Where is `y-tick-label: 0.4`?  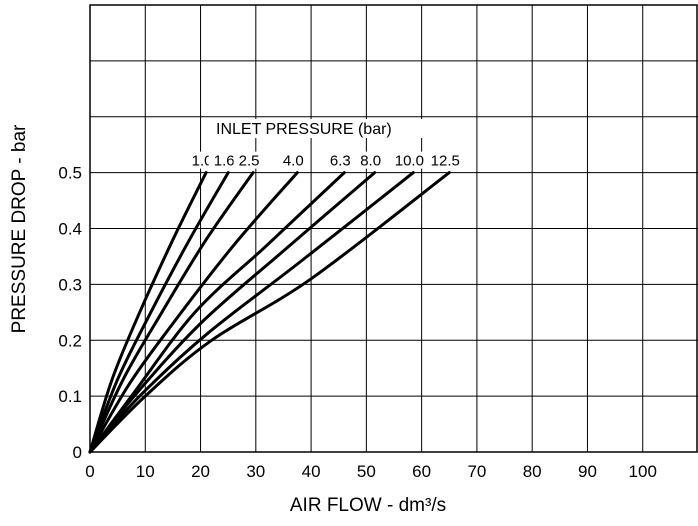
y-tick-label: 0.4 is located at coordinates (70, 229).